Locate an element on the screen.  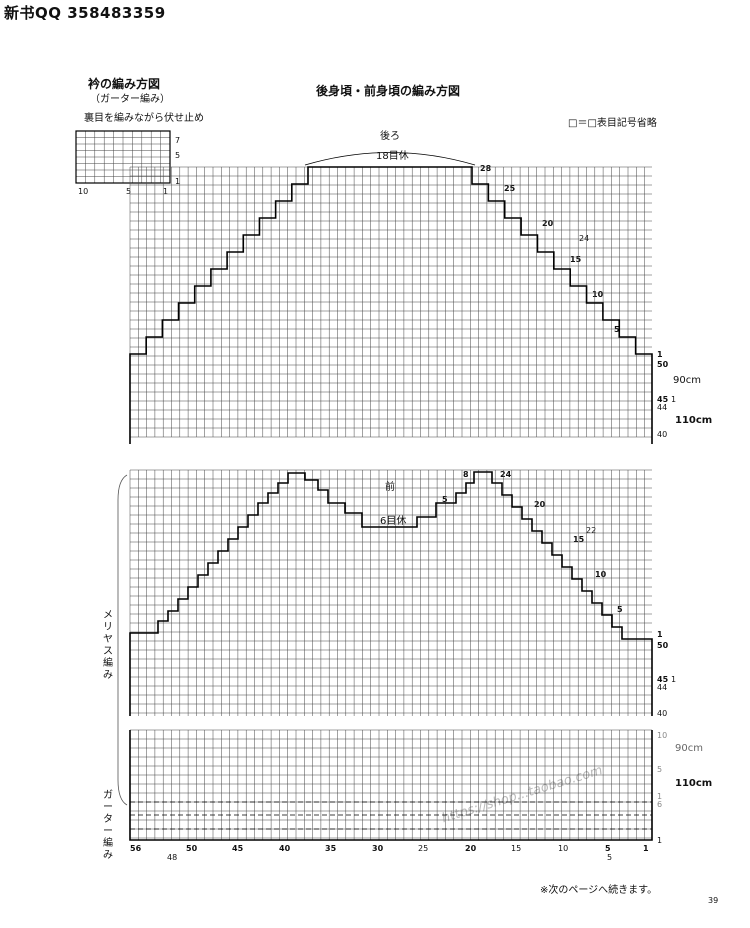
back-110cm: 110cm is located at coordinates (694, 420).